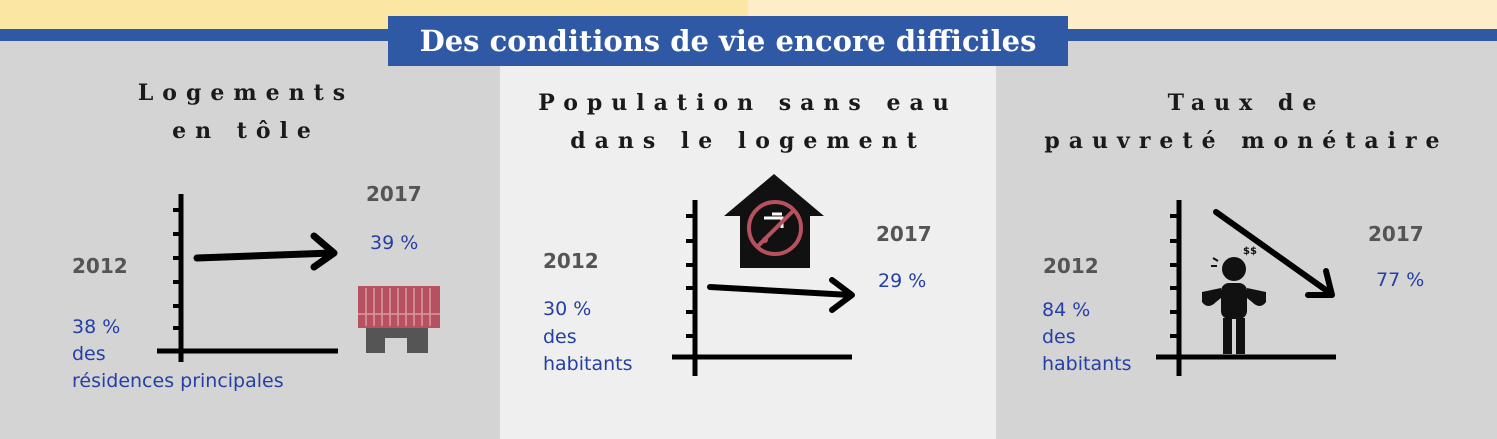 The height and width of the screenshot is (439, 1497). Describe the element at coordinates (728, 41) in the screenshot. I see `page-title: Des conditions de vie encore difficiles` at that location.